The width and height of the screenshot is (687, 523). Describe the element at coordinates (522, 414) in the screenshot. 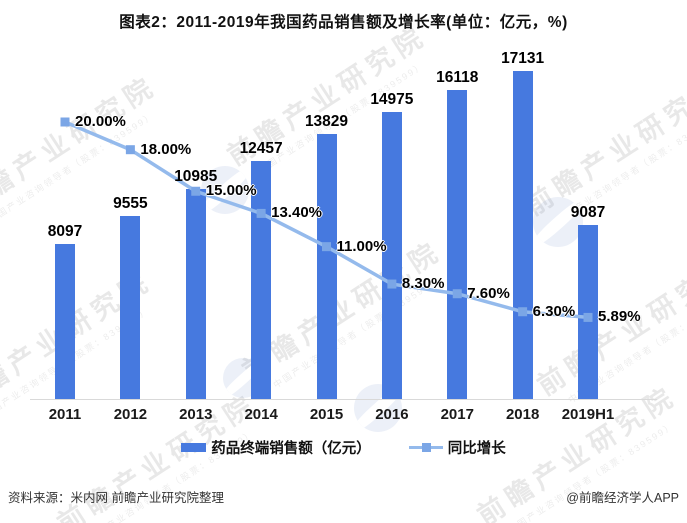

I see `x-tick-2018: 2018` at that location.